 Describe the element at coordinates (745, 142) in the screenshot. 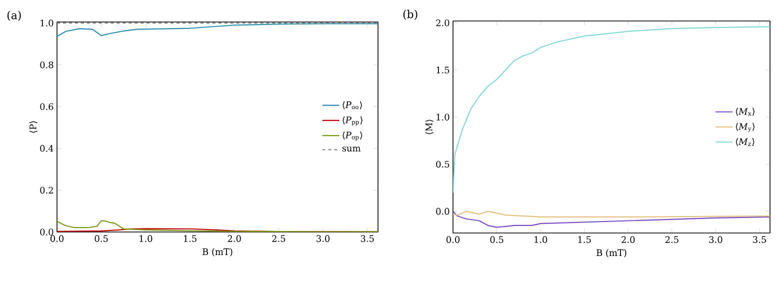

I see `legend-label: ⟨M$_{z}$⟩` at that location.